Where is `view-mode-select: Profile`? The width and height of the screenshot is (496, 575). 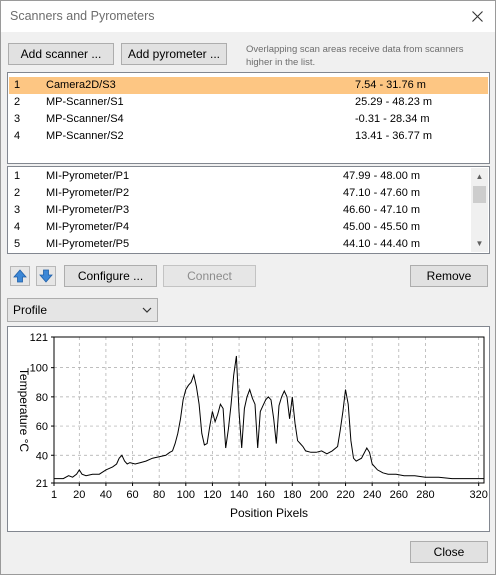
view-mode-select: Profile is located at coordinates (82, 310).